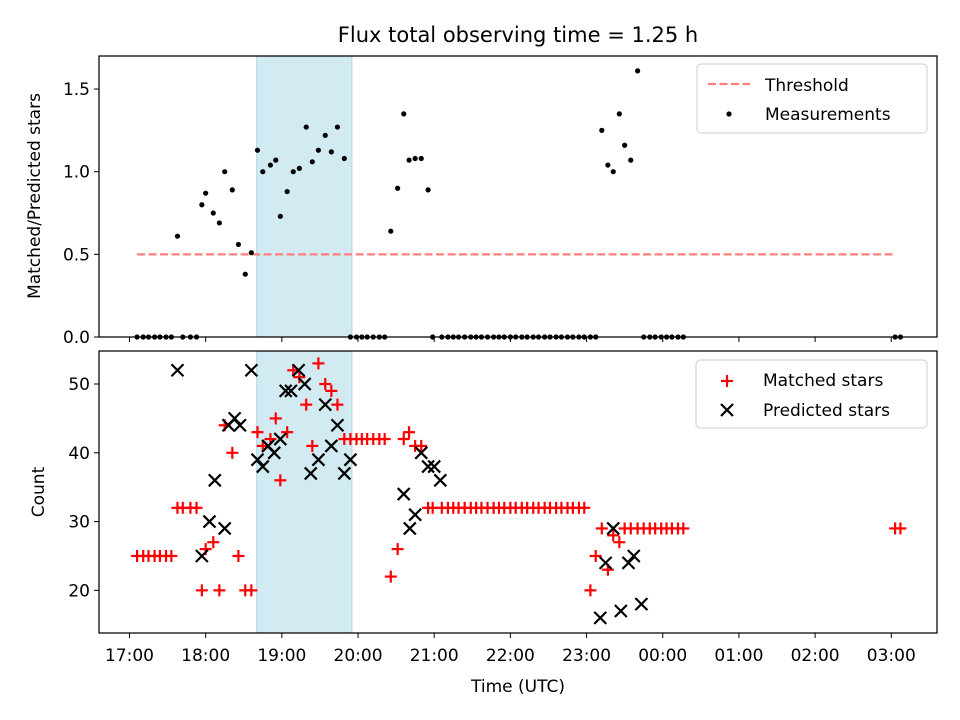 The height and width of the screenshot is (720, 960). I want to click on legend-measurements-swatch, so click(729, 114).